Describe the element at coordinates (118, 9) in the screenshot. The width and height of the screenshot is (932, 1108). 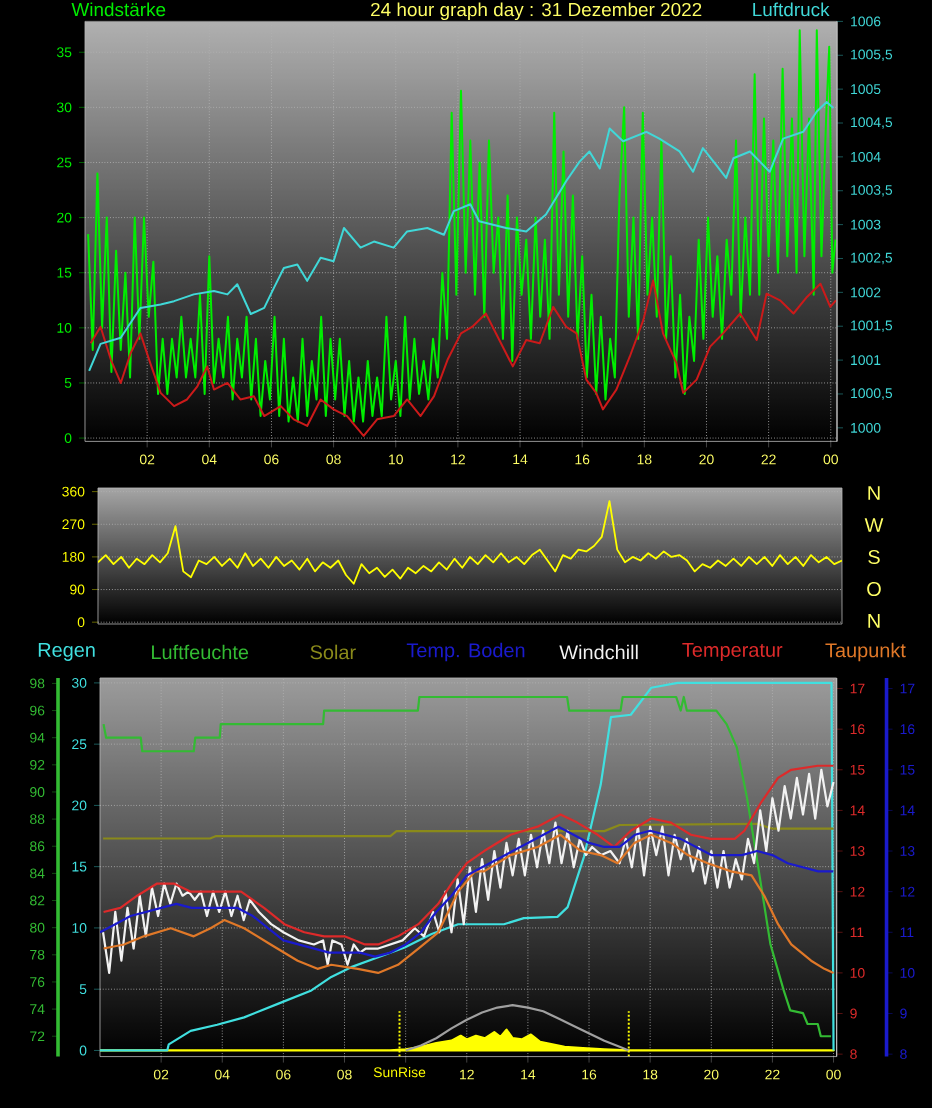
I see `y-axis-title: Windstärke` at that location.